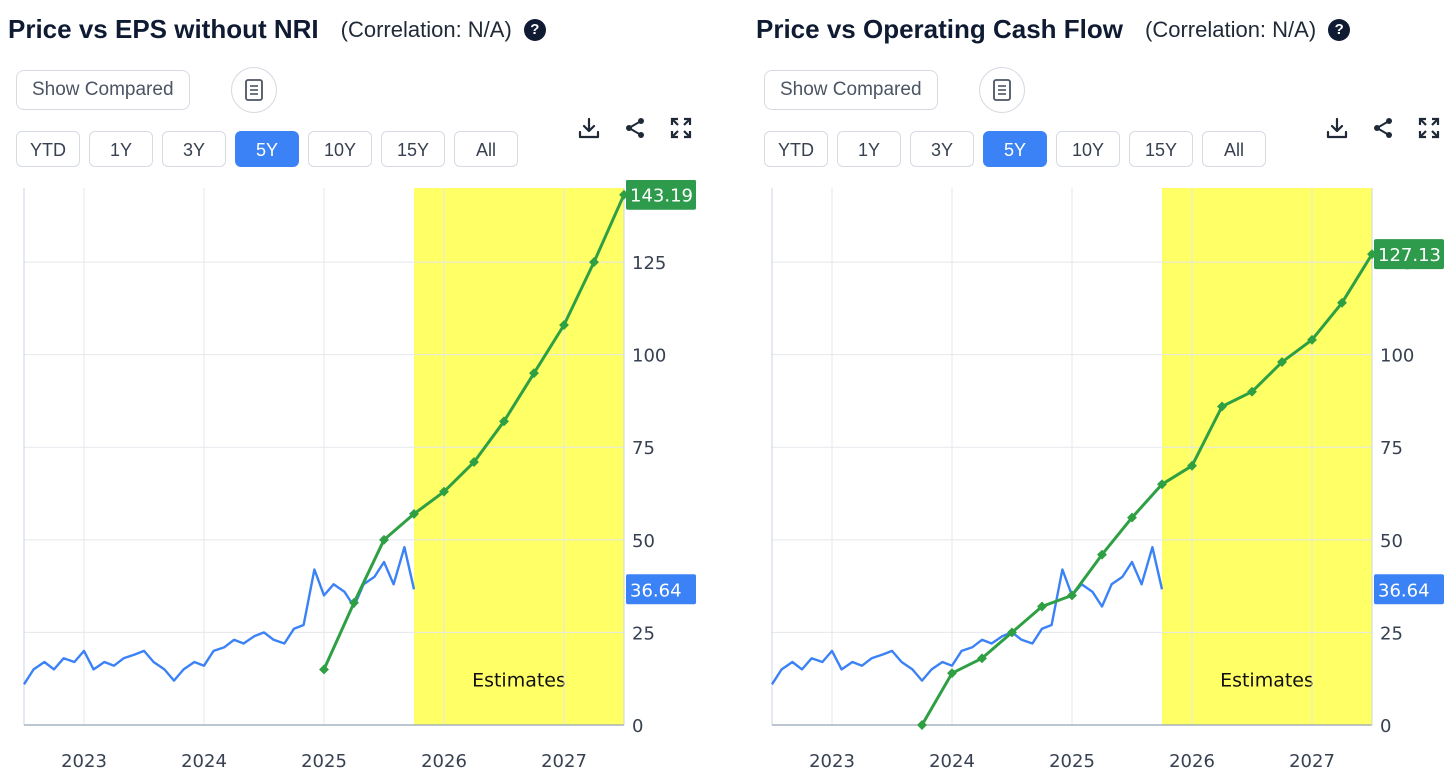 The width and height of the screenshot is (1456, 778). I want to click on y-tick-label: 75, so click(643, 448).